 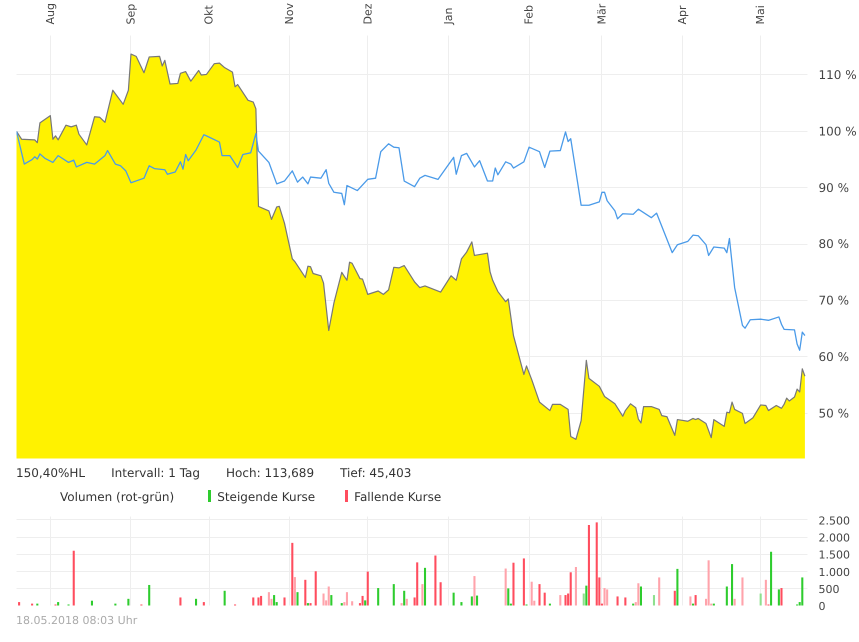 What do you see at coordinates (270, 473) in the screenshot?
I see `text: Hoch: 113,689` at bounding box center [270, 473].